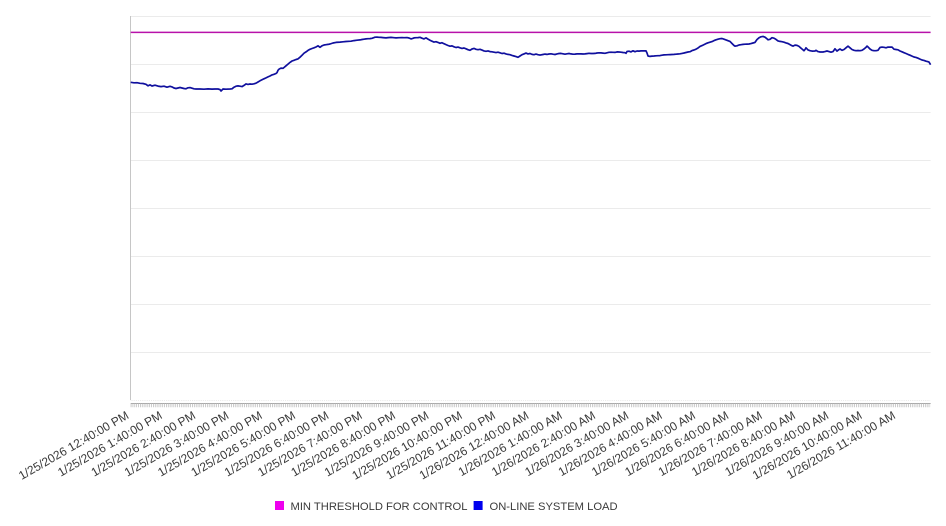 The image size is (946, 526). Describe the element at coordinates (554, 507) in the screenshot. I see `svg-text: ON-LINE SYSTEM LOAD` at that location.